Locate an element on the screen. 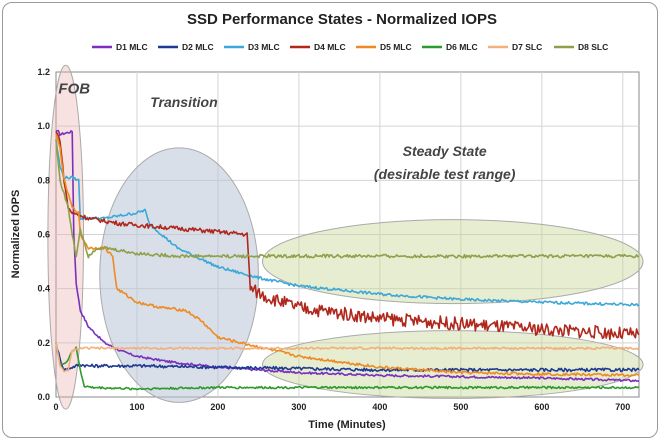 This screenshot has width=662, height=442. legend-label: D3 MLC is located at coordinates (264, 47).